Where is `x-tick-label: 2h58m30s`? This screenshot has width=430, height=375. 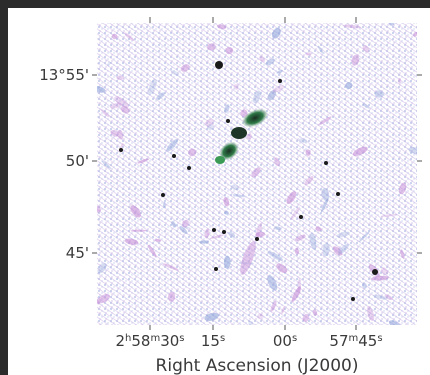 x-tick-label: 2h58m30s is located at coordinates (149, 341).